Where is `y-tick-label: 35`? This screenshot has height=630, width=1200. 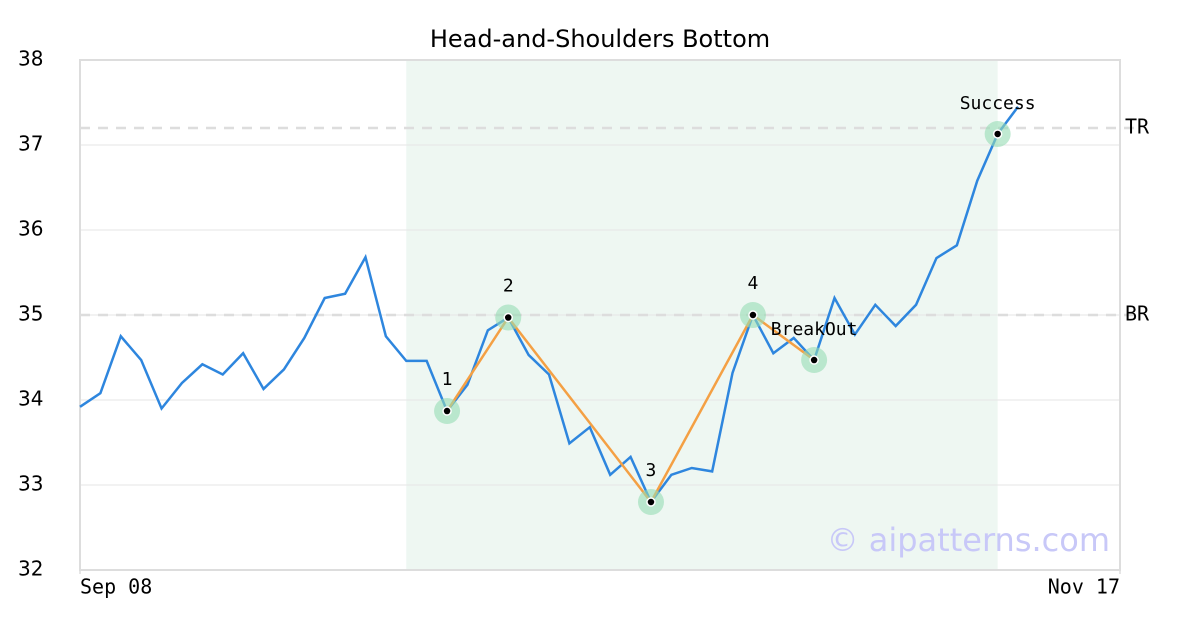
y-tick-label: 35 is located at coordinates (30, 314).